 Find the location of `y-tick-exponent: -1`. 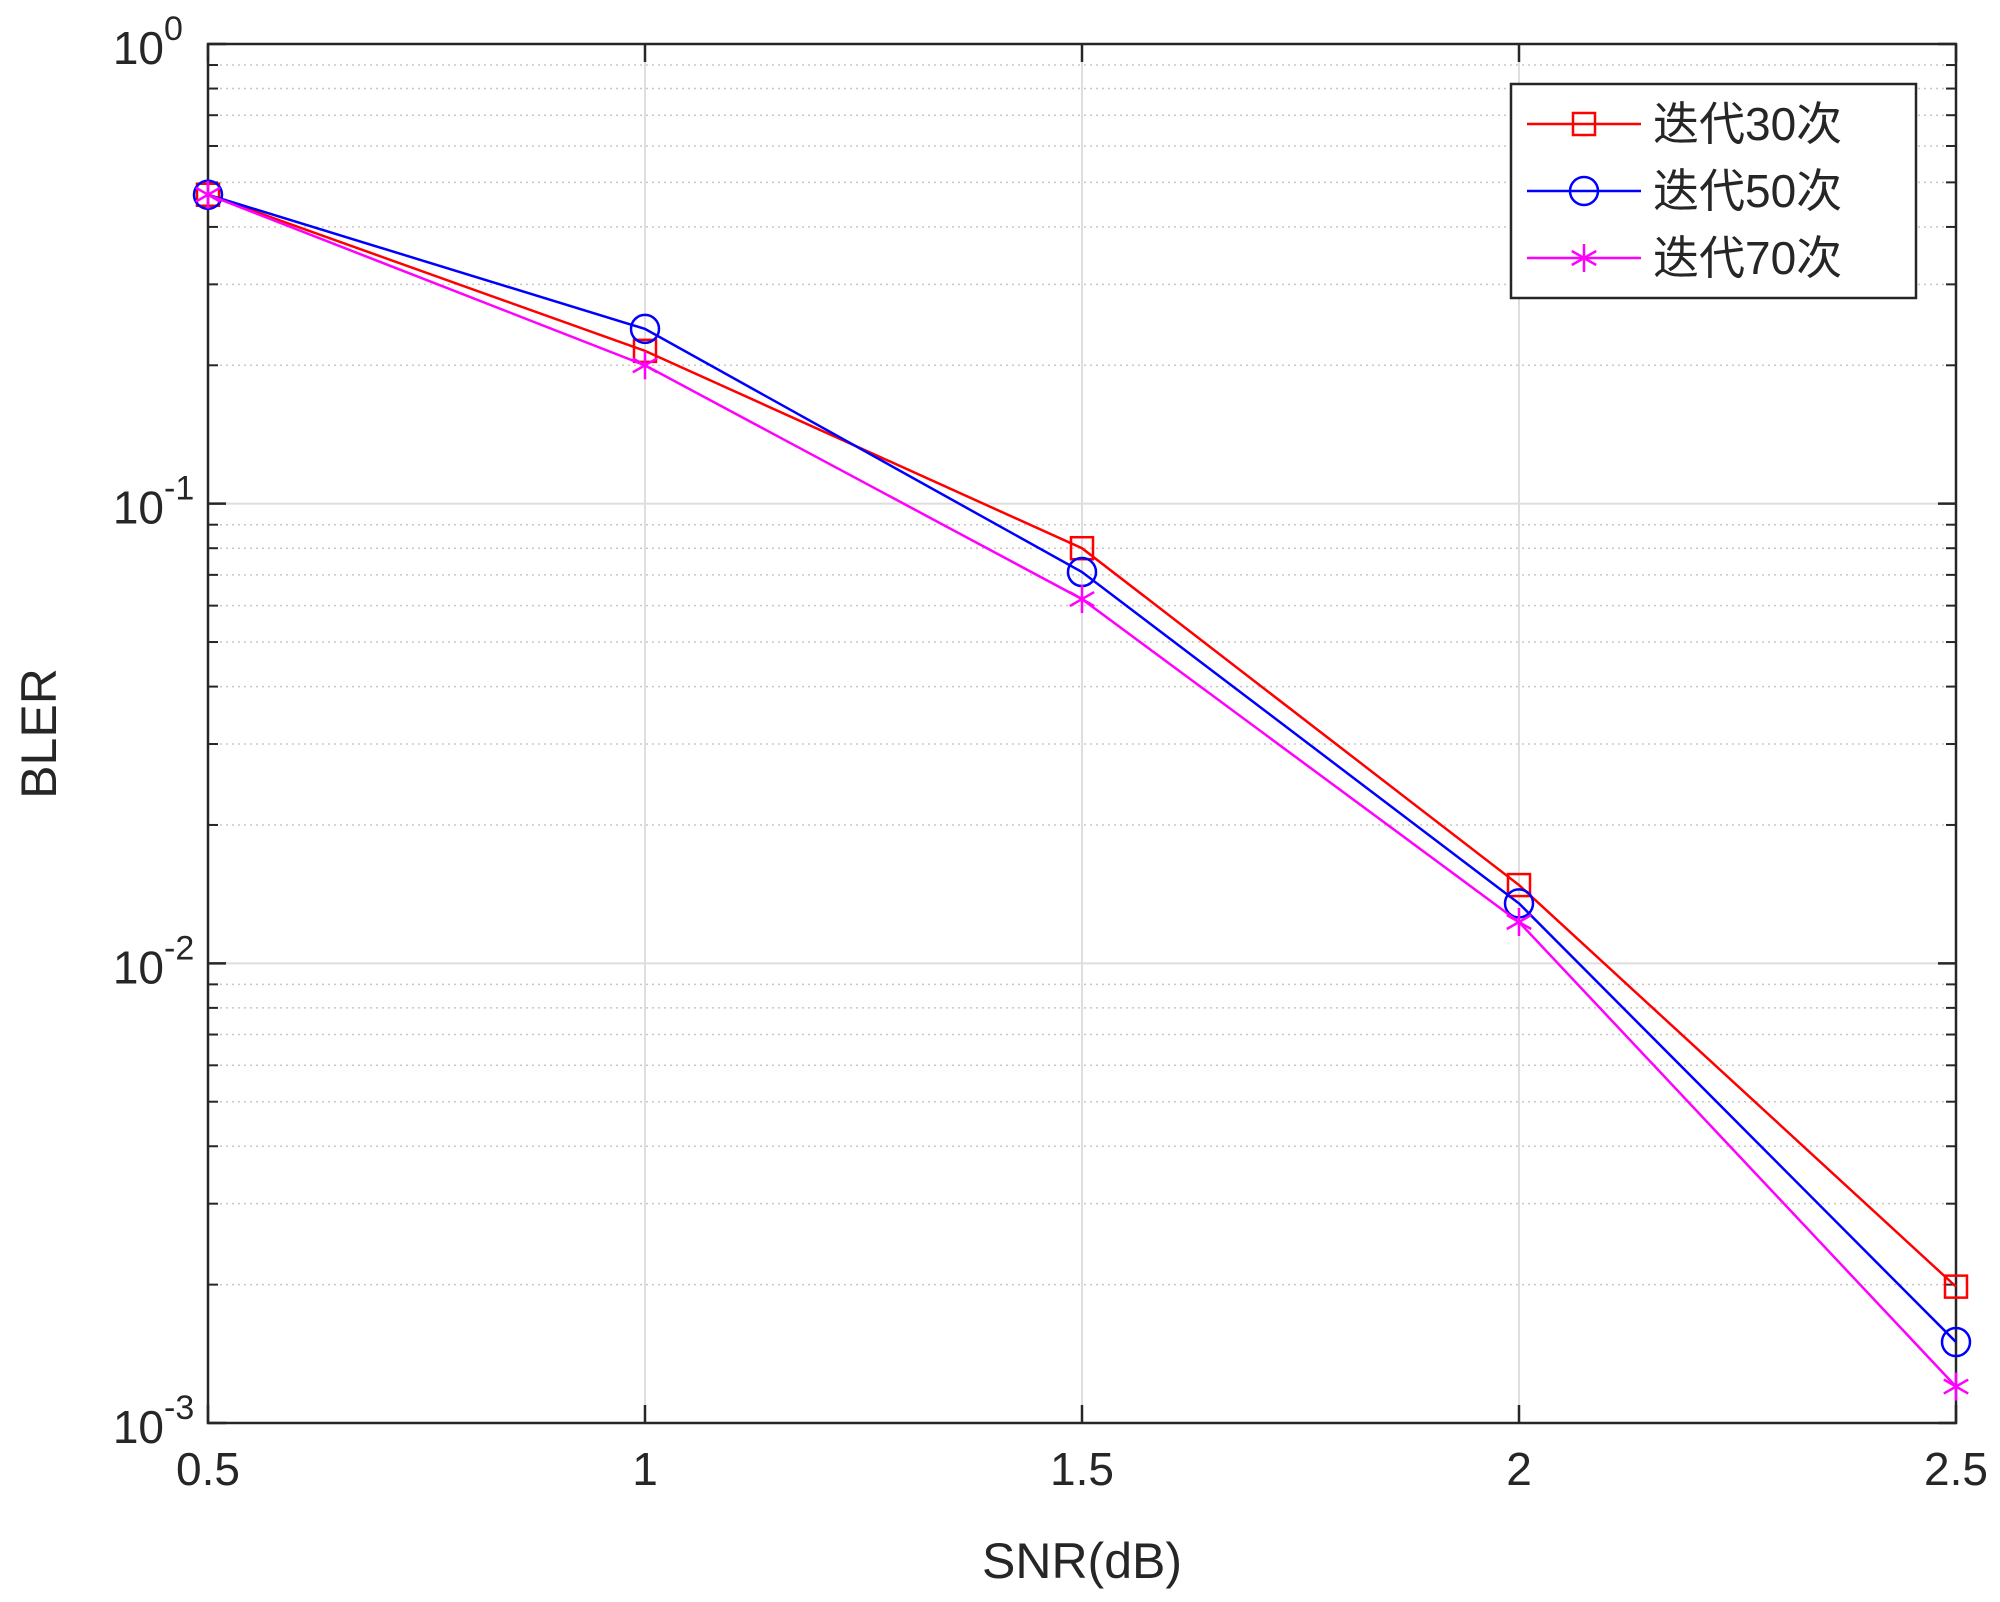

y-tick-exponent: -1 is located at coordinates (179, 489).